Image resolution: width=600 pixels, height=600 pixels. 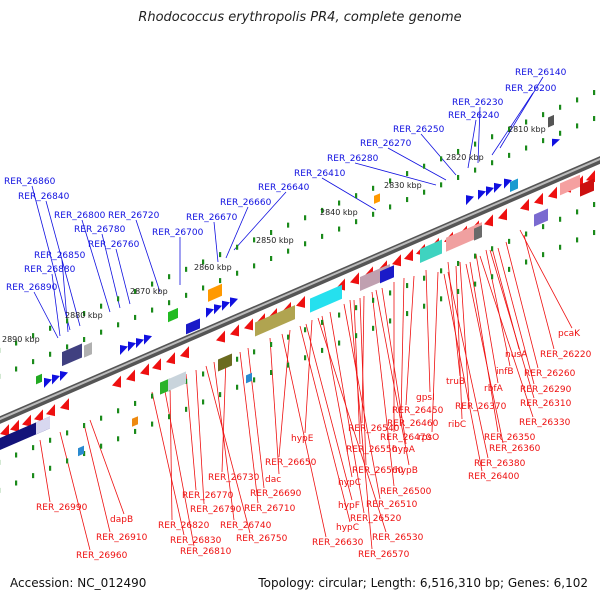 What do you see at coordinates (465, 157) in the screenshot?
I see `ruler-label: 2820 kbp` at bounding box center [465, 157].